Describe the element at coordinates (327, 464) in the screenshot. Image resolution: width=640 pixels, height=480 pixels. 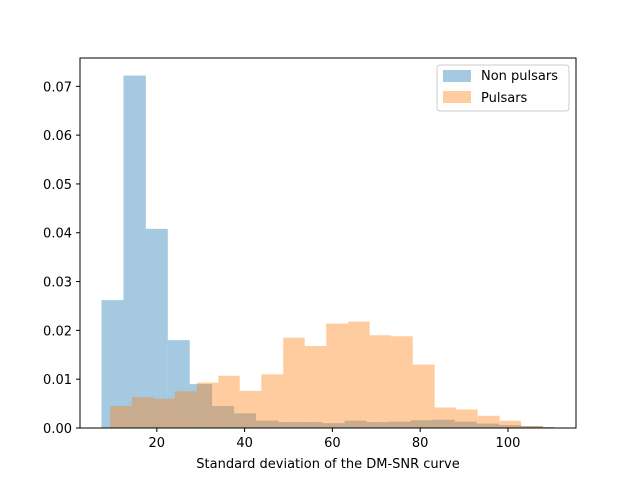
I see `x-axis-label: Standard deviation of the DM-SNR curve` at that location.